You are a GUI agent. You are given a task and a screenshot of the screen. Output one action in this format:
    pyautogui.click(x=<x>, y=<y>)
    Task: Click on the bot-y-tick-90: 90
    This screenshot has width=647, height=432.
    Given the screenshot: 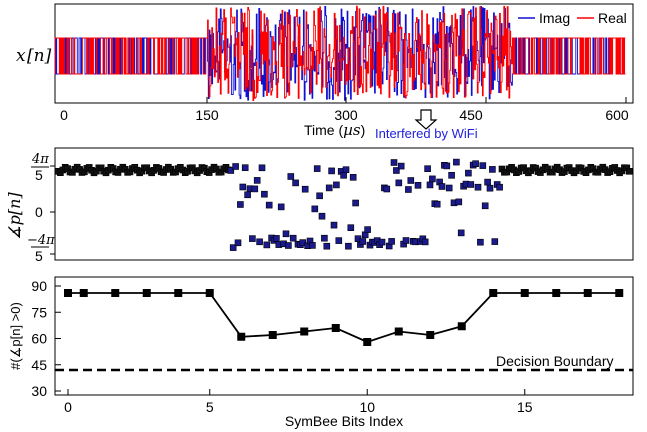 What is the action you would take?
    pyautogui.click(x=39, y=286)
    